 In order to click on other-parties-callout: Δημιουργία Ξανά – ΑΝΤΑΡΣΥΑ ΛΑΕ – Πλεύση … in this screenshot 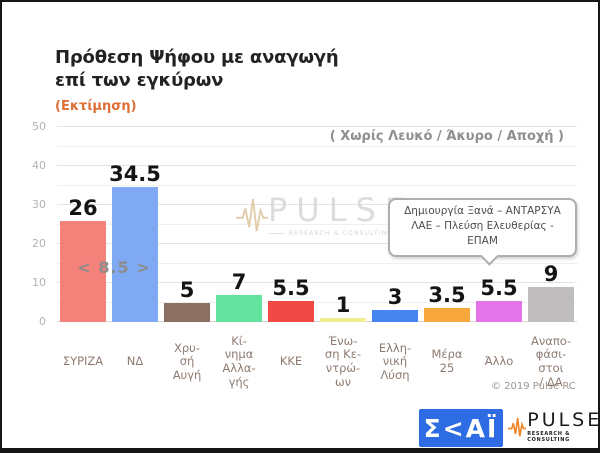, I will do `click(482, 232)`.